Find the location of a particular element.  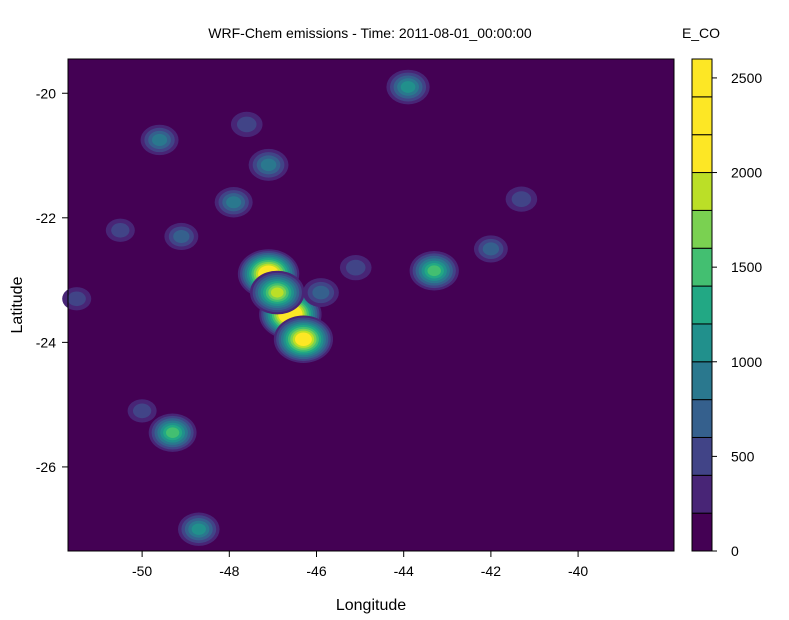

x-axis: -50 -48 -46 -44 -42 -40 is located at coordinates (360, 565).